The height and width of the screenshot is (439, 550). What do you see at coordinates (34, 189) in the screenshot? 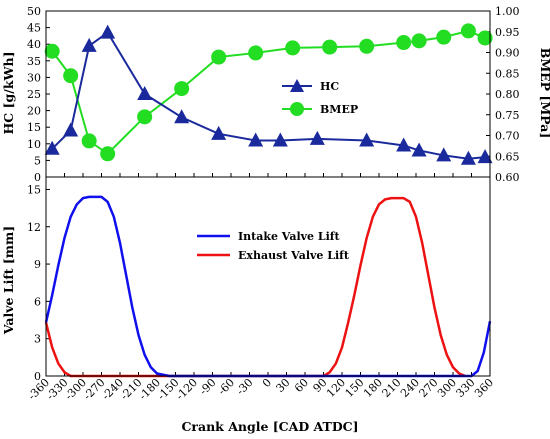
I see `valve-lift-axis-tick-label: 15` at bounding box center [34, 189].